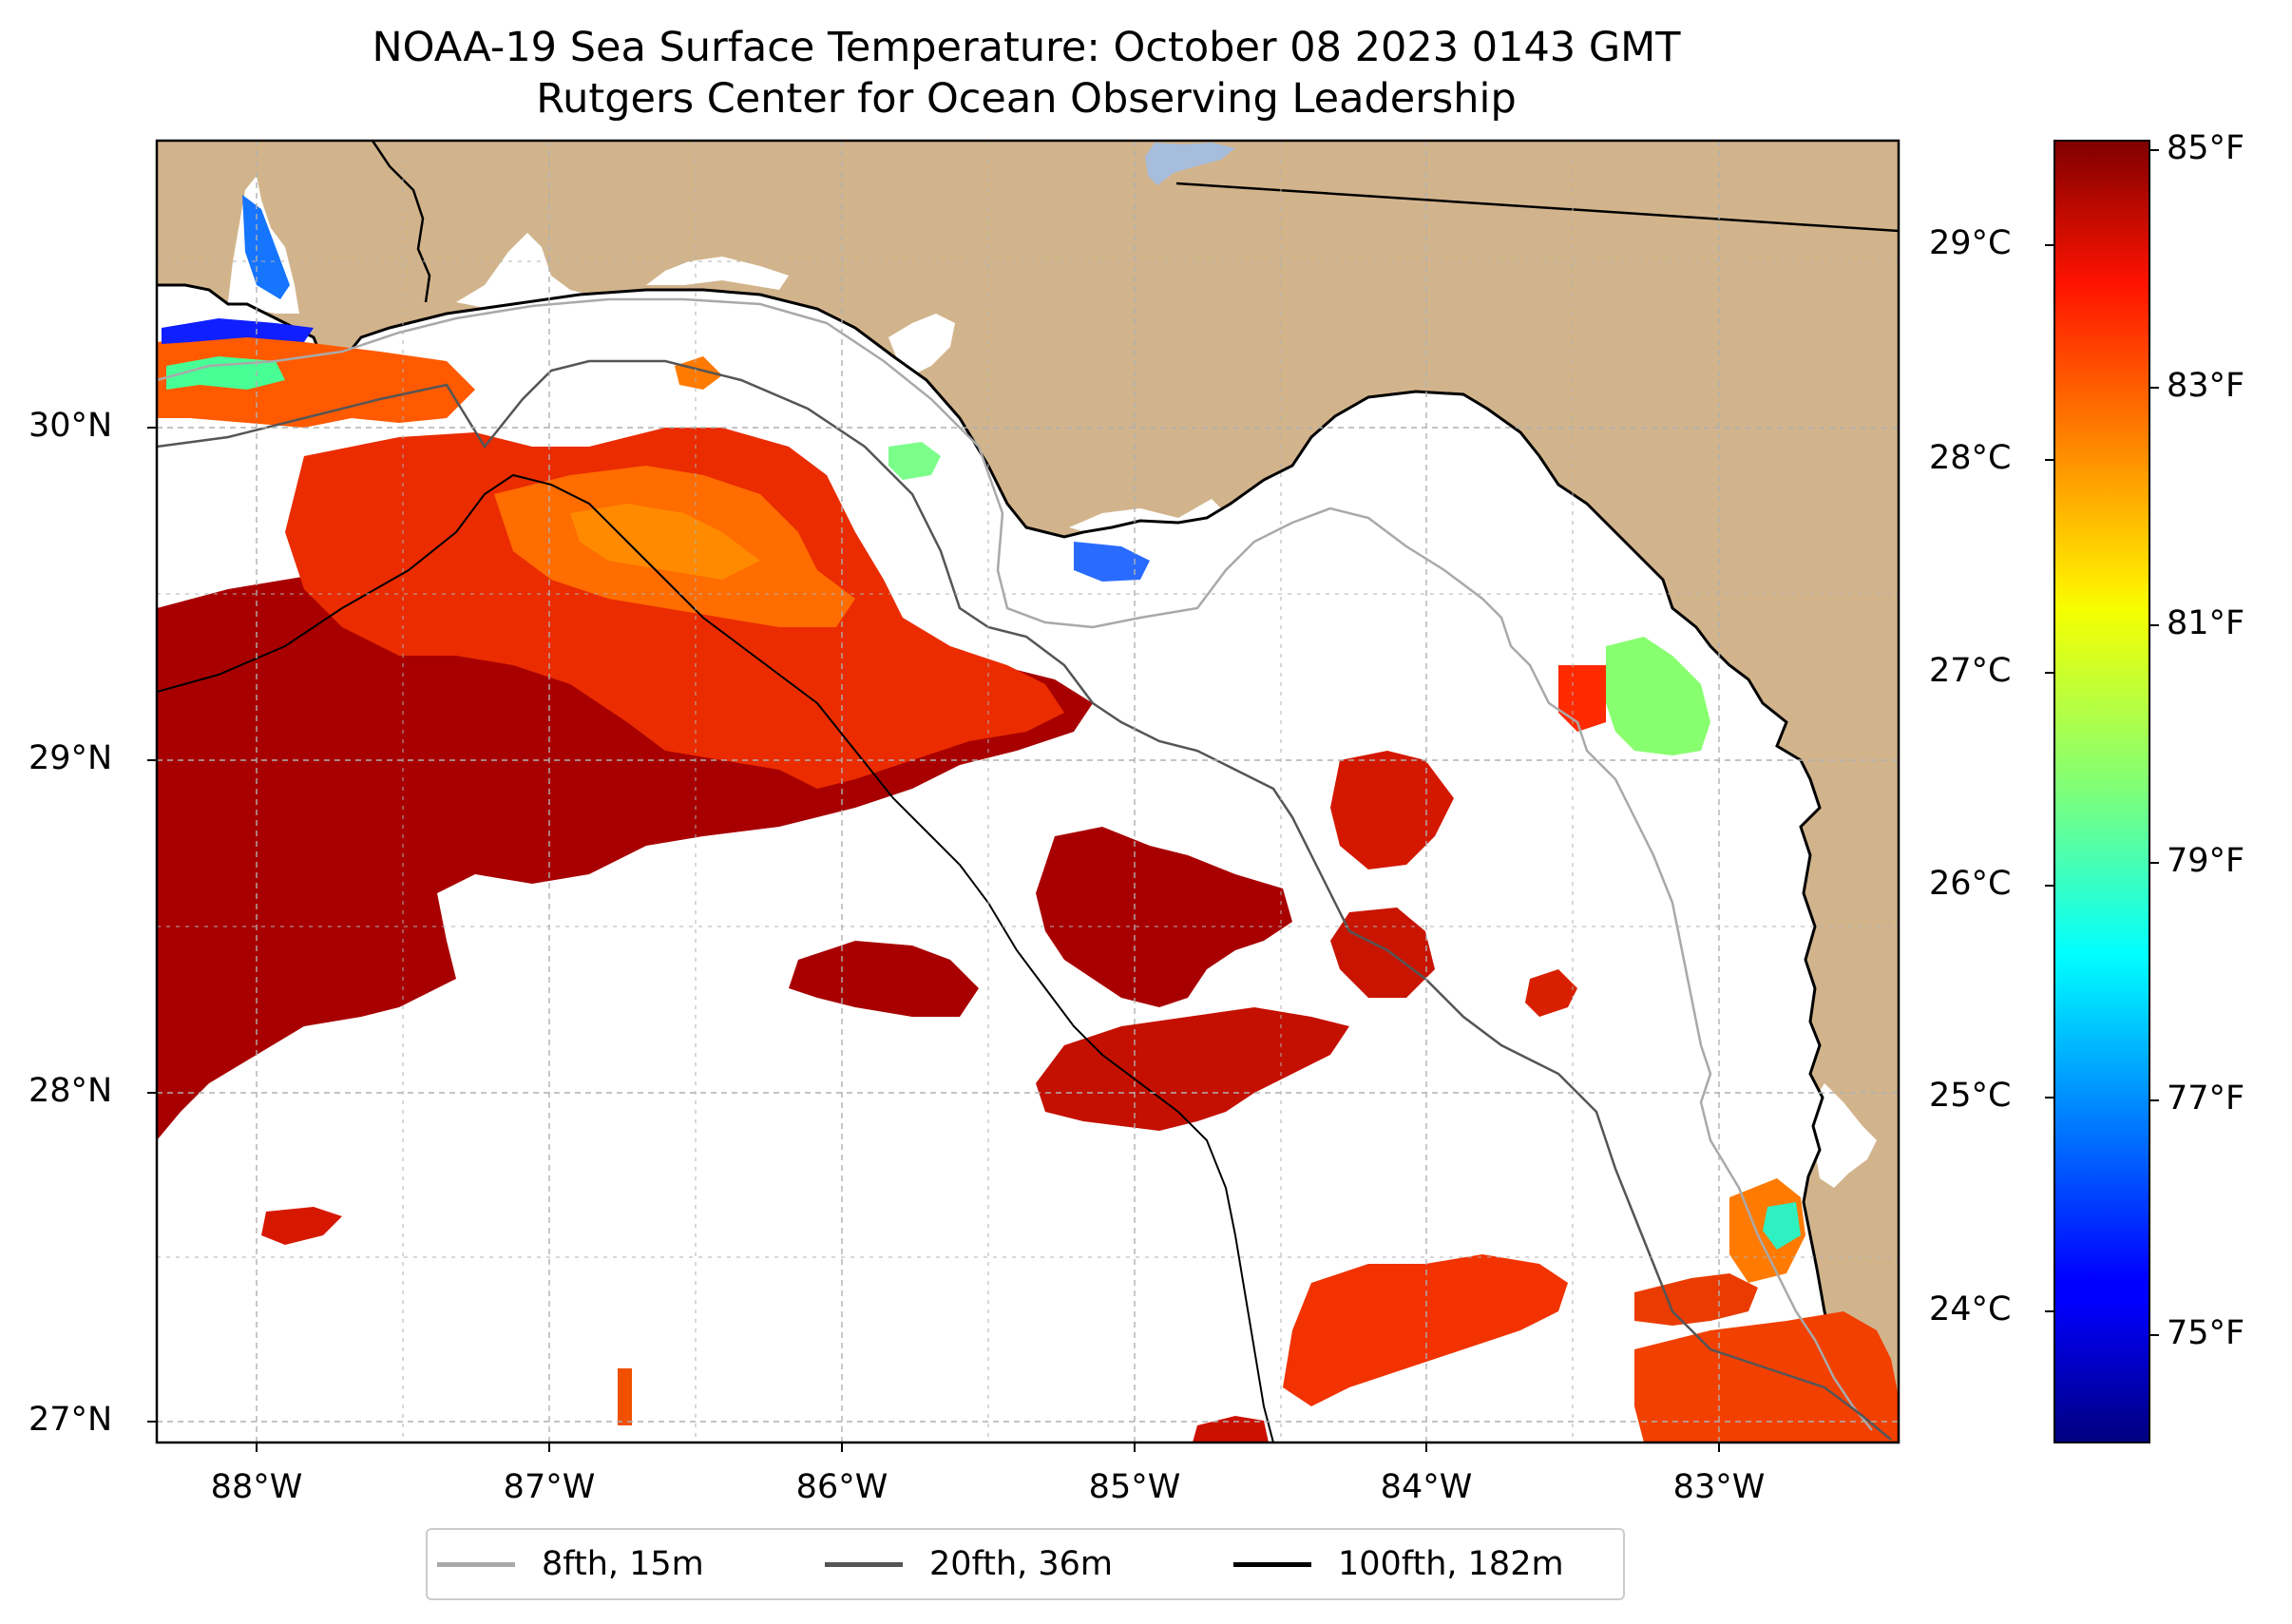  Describe the element at coordinates (2206, 1098) in the screenshot. I see `colorbar-label-77f: 77°F` at that location.